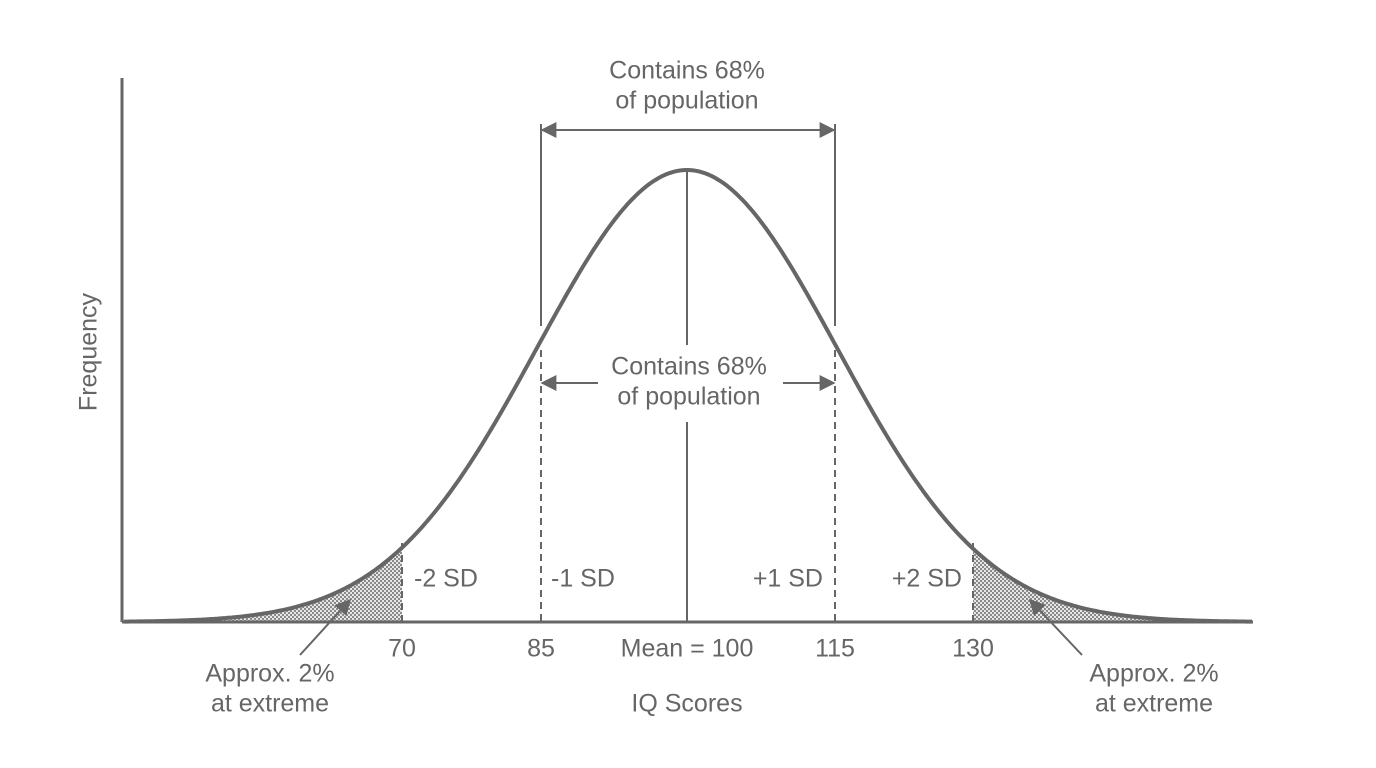 Image resolution: width=1376 pixels, height=768 pixels. What do you see at coordinates (89, 351) in the screenshot?
I see `y-axis-label: Frequency` at bounding box center [89, 351].